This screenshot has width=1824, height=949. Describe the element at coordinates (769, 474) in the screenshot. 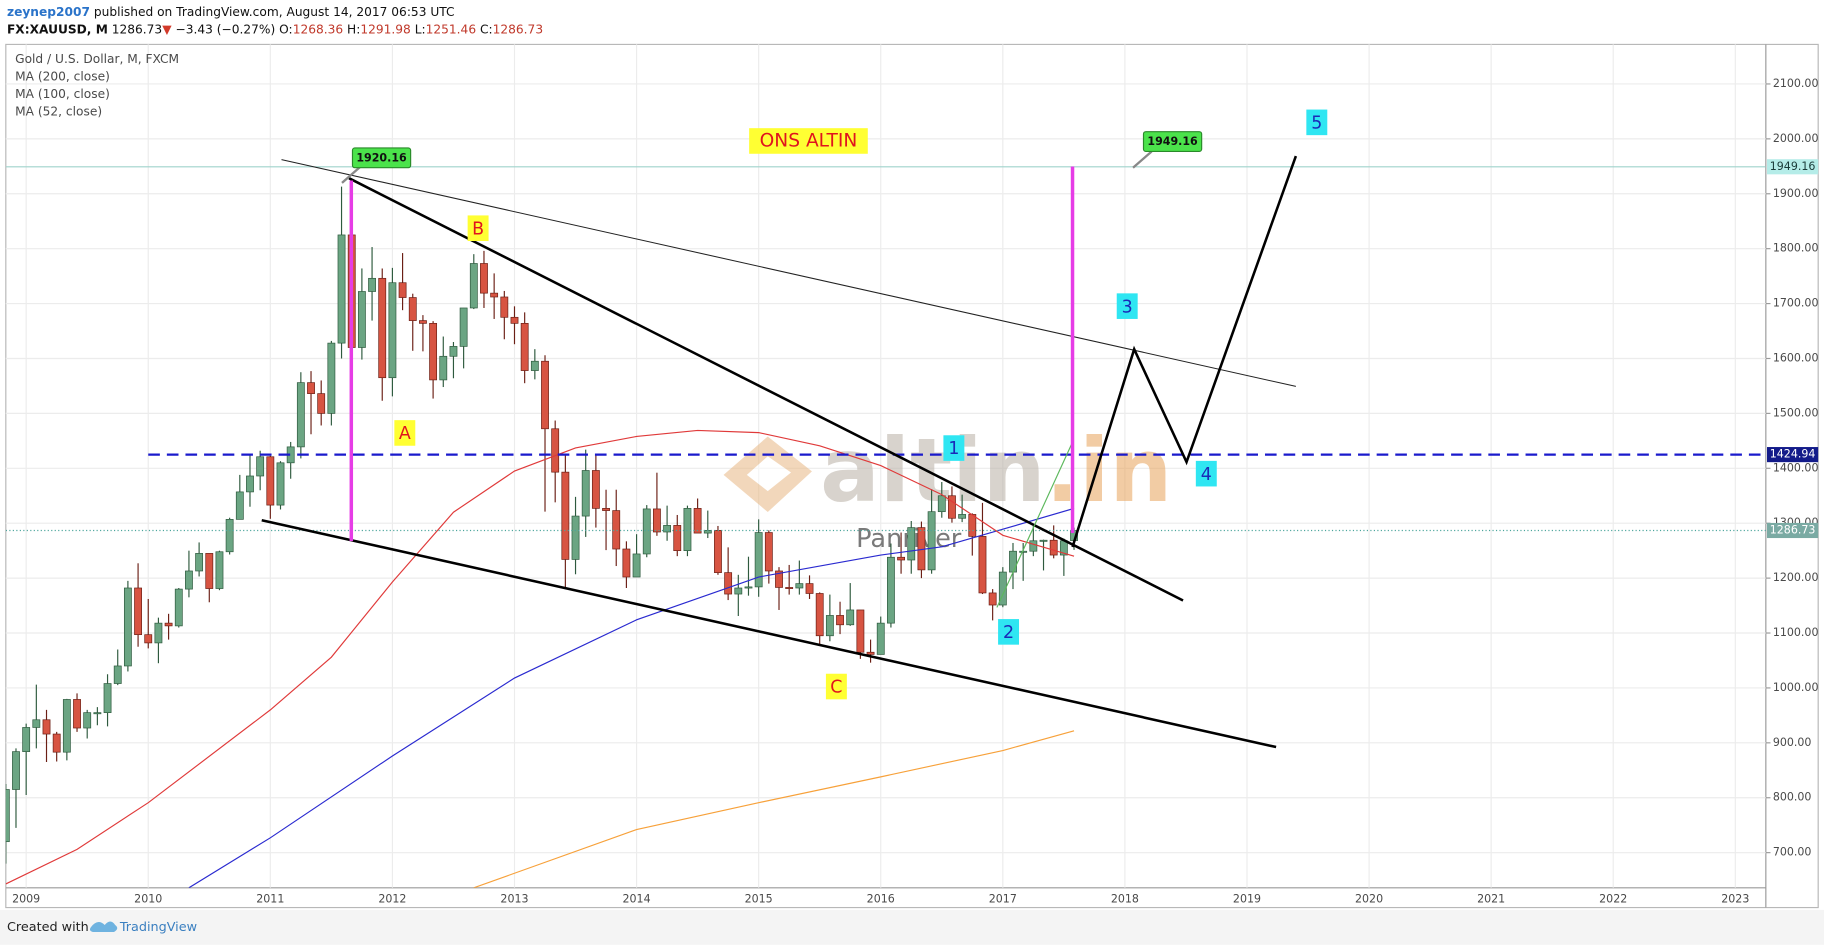

I see `watermark-logo-inner` at that location.